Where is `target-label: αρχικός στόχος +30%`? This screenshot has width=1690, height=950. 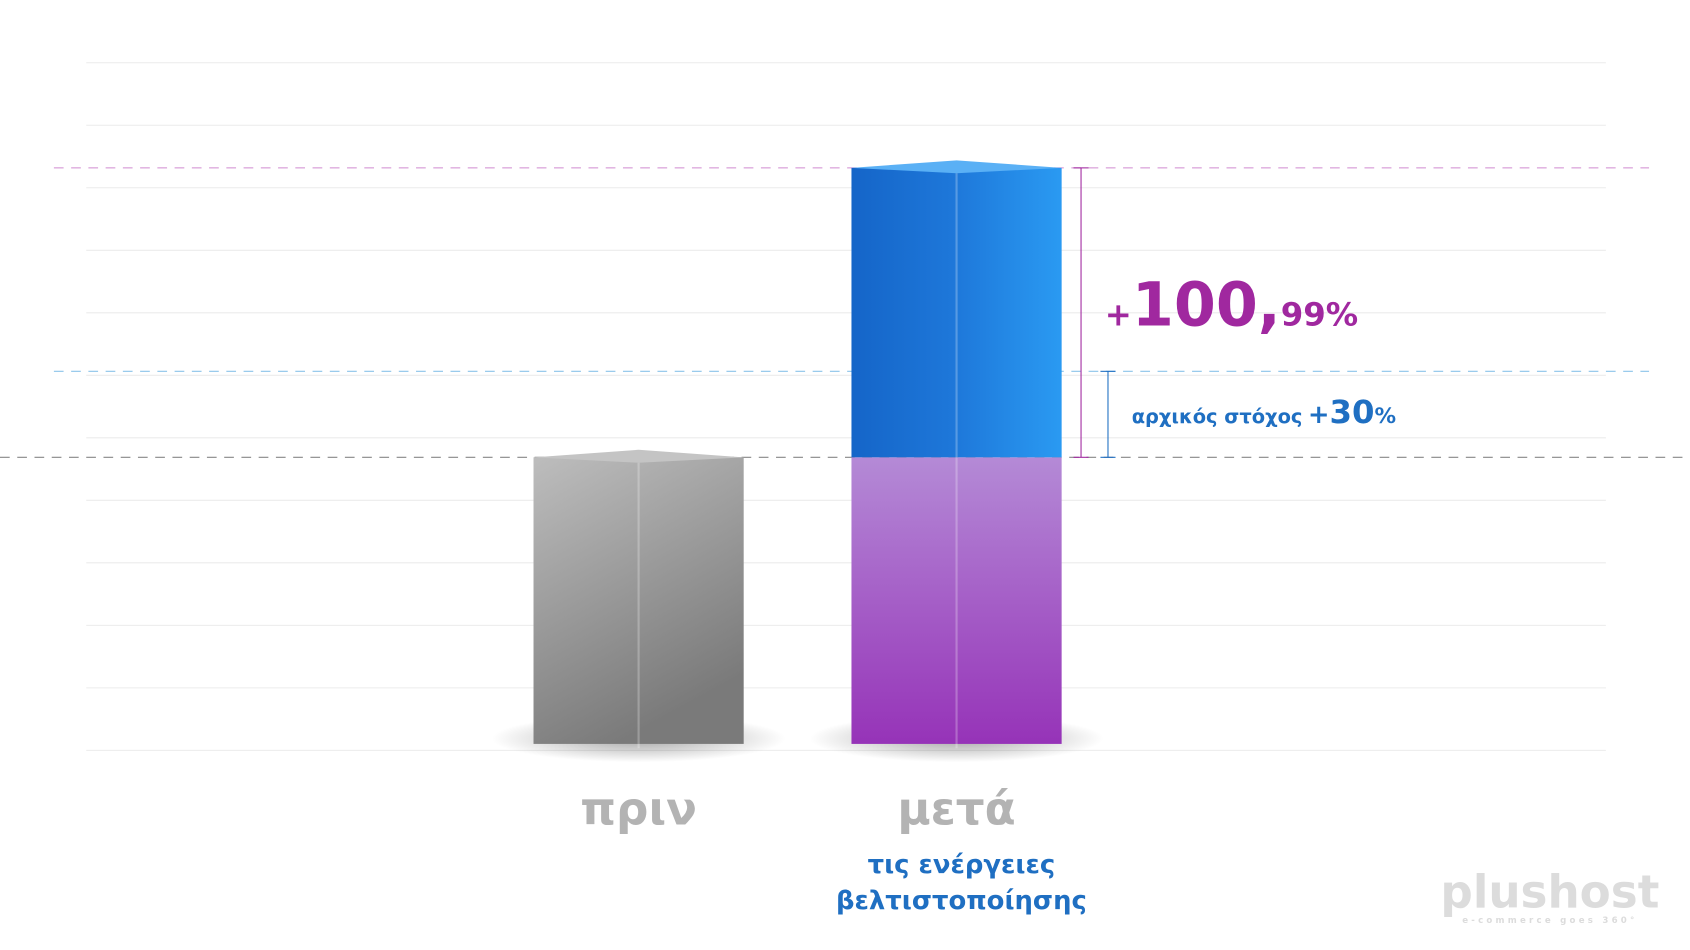 target-label: αρχικός στόχος +30% is located at coordinates (1264, 412).